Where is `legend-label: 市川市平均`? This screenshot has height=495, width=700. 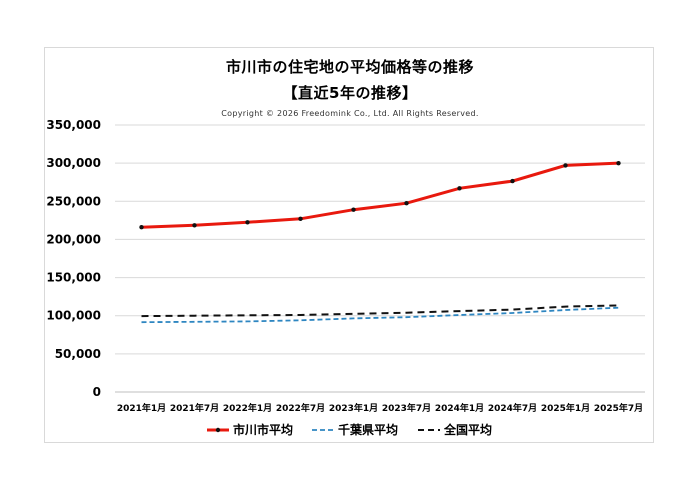 legend-label: 市川市平均 is located at coordinates (263, 429).